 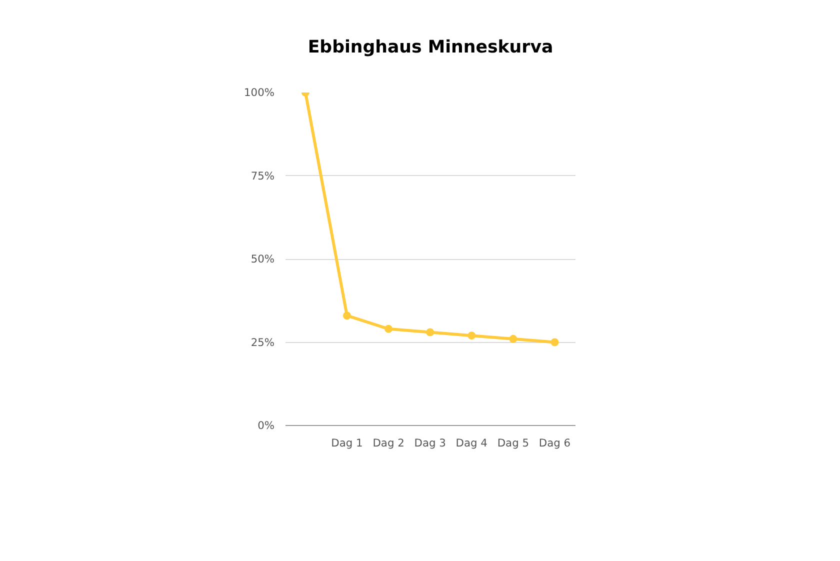 What do you see at coordinates (554, 443) in the screenshot?
I see `x-tick-label: Dag 6` at bounding box center [554, 443].